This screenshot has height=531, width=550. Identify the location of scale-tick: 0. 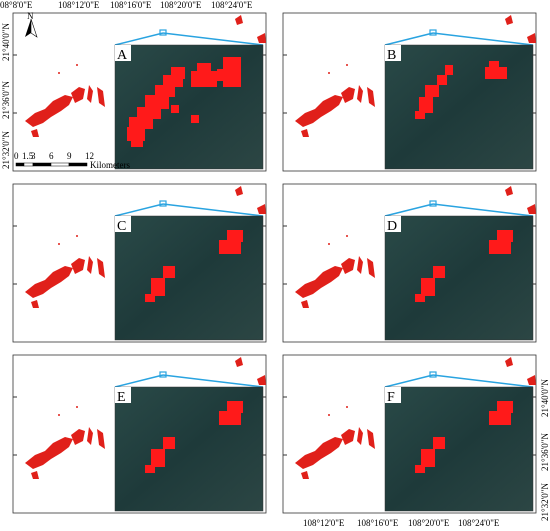
(16, 156).